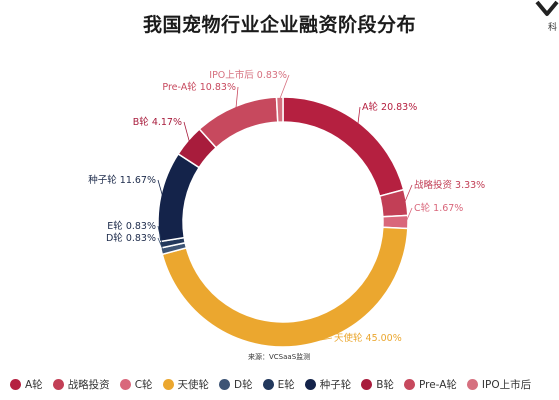  Describe the element at coordinates (279, 25) in the screenshot. I see `chart-title: 我国宠物行业企业融资阶段分布` at that location.